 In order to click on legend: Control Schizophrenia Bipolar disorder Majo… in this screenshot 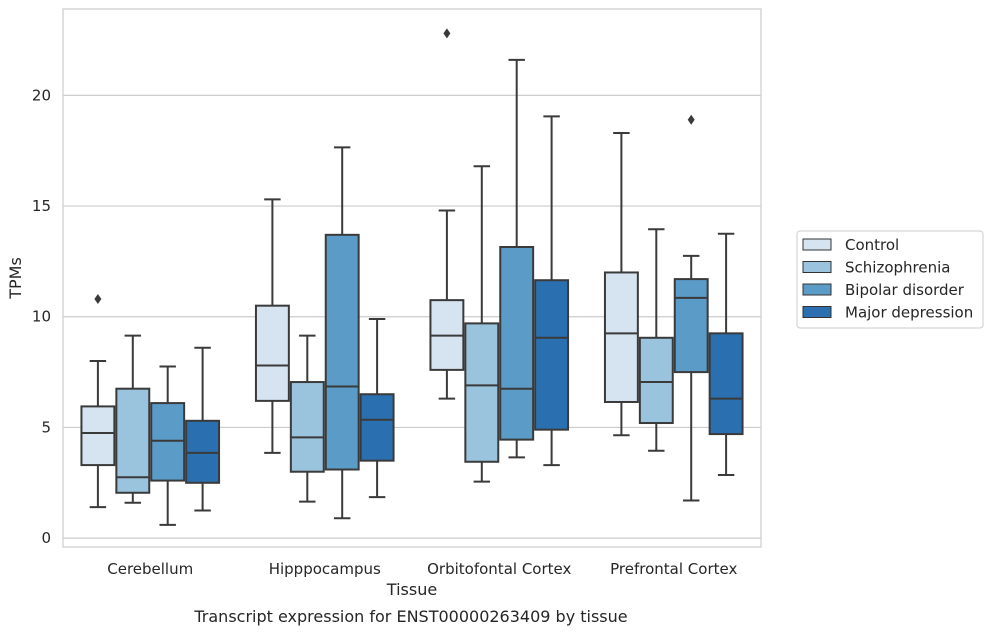, I will do `click(890, 279)`.